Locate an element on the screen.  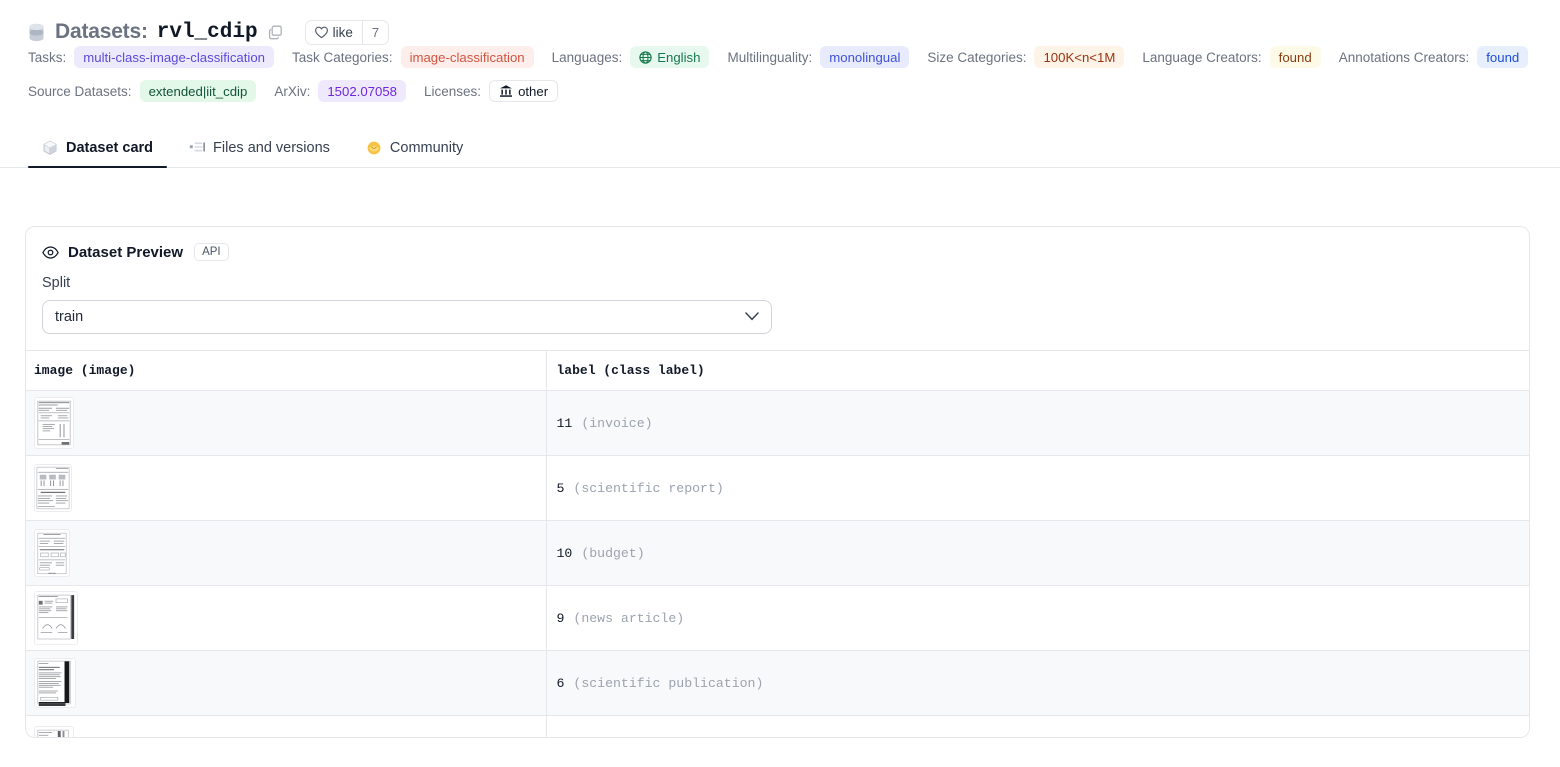
tag-task-categories: image-classification is located at coordinates (467, 57).